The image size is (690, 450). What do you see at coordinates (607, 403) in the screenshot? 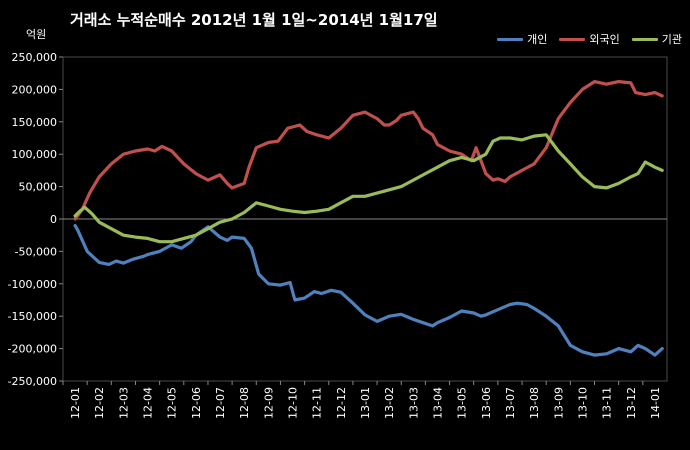
I see `x-tick-label: 13-11` at bounding box center [607, 403].